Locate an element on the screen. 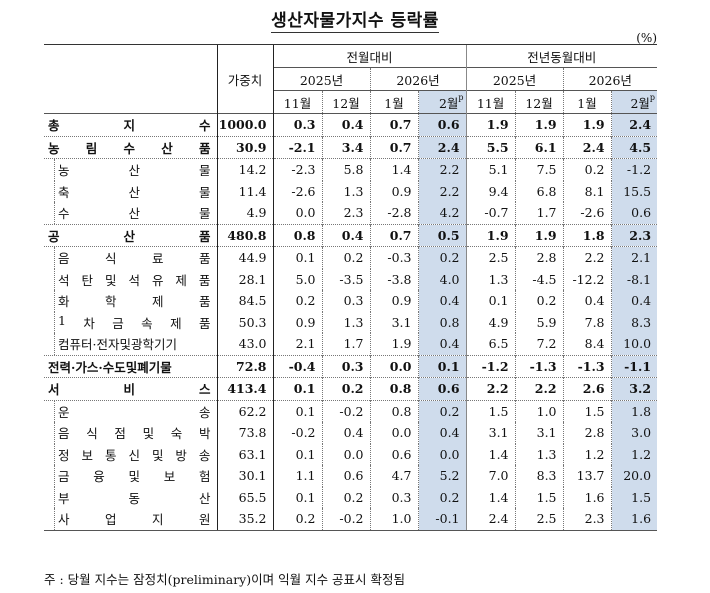  yoy-value-cell: -8.1 is located at coordinates (634, 279).